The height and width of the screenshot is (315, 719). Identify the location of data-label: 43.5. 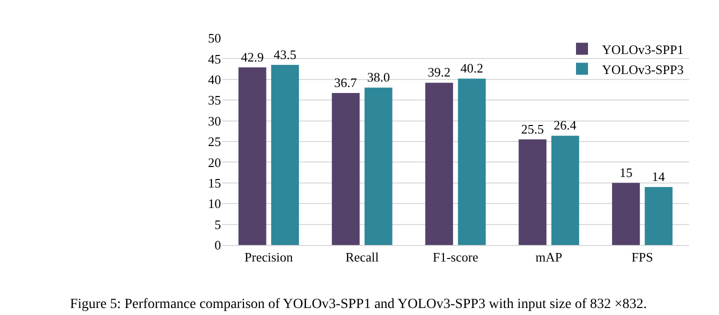
(285, 54).